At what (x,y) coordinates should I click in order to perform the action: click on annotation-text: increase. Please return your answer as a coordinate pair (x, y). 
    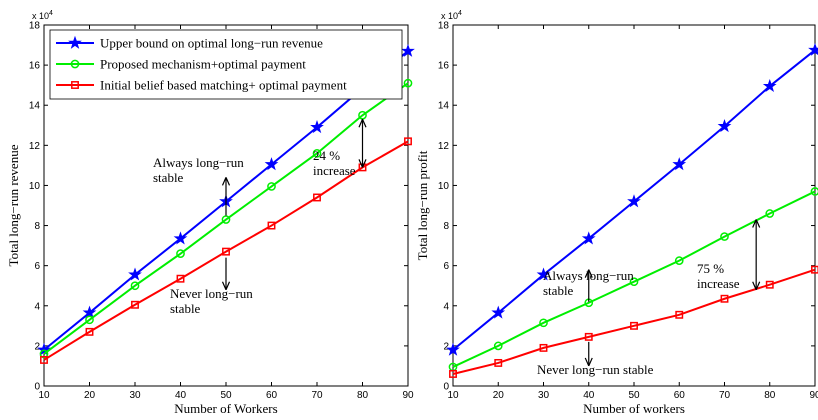
    Looking at the image, I should click on (718, 283).